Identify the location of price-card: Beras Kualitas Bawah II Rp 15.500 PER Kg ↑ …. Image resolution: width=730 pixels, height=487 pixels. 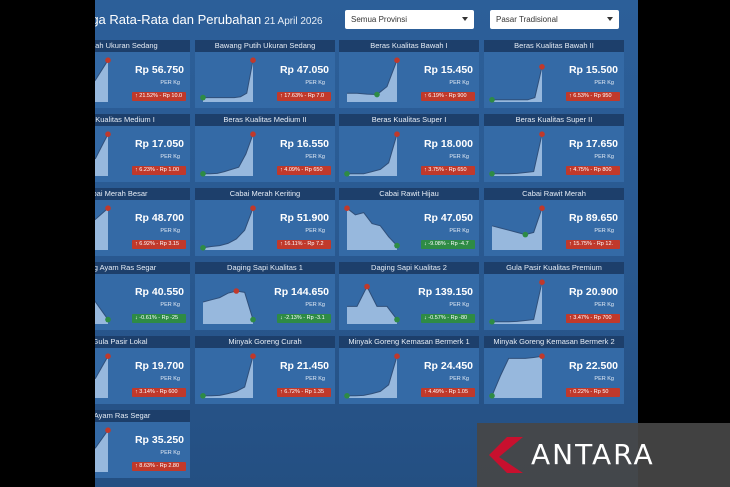
(554, 74).